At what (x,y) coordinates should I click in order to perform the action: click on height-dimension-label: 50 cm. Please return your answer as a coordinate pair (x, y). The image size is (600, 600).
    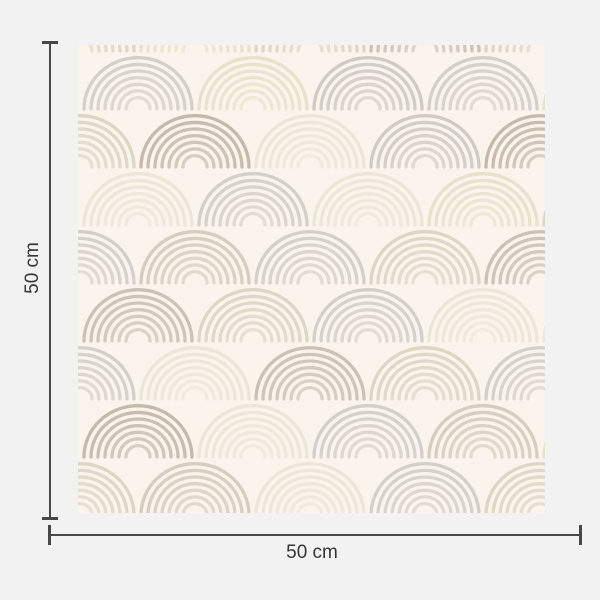
    Looking at the image, I should click on (32, 268).